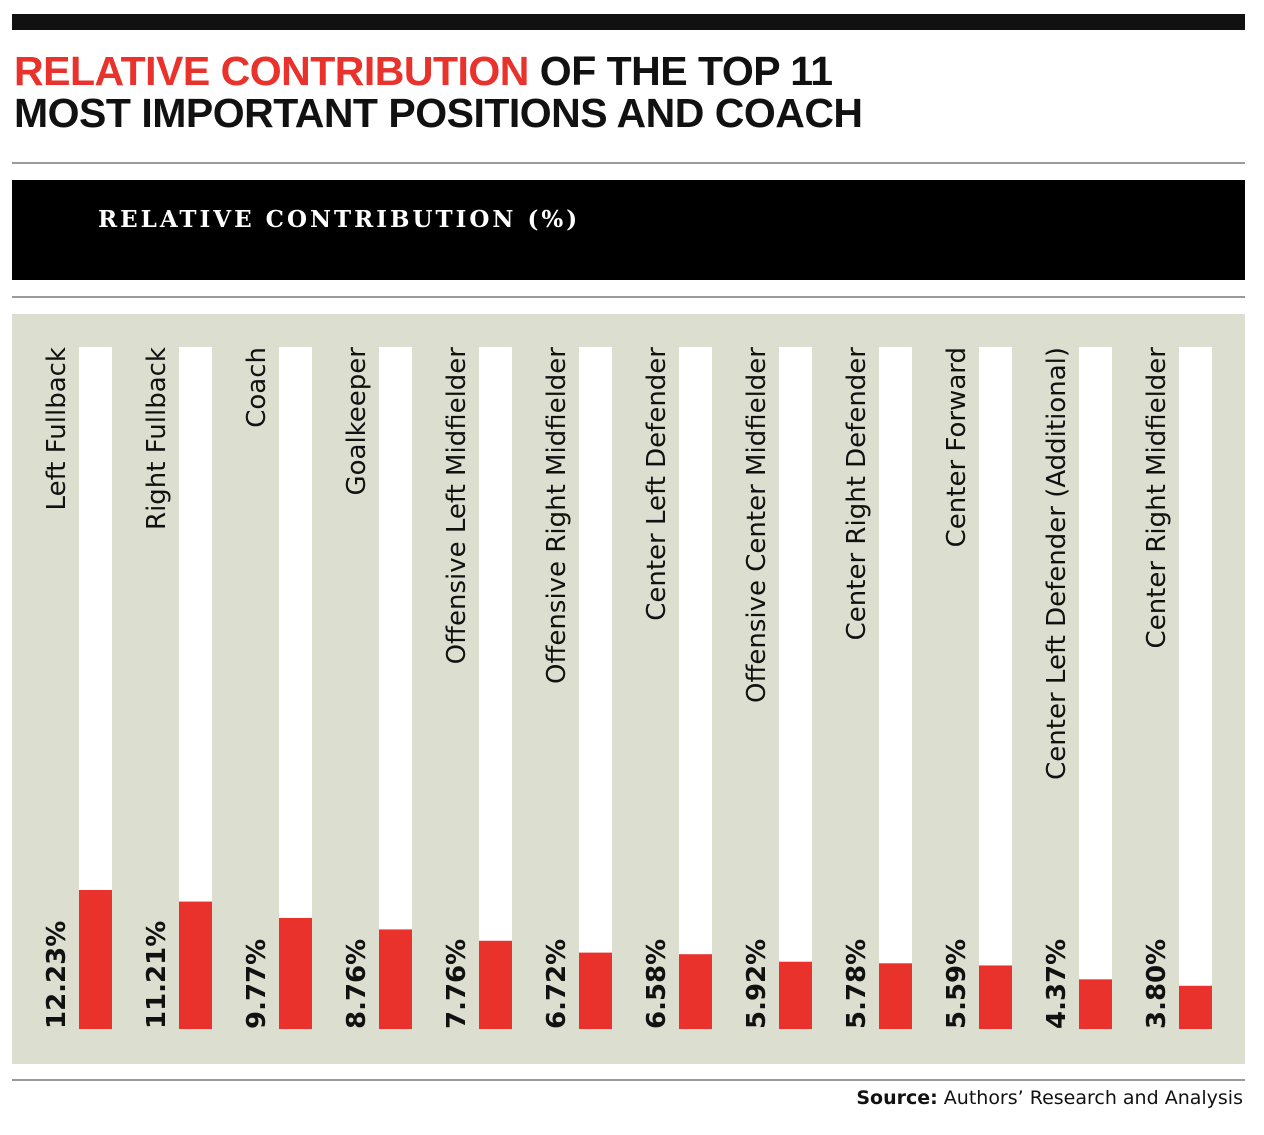 The image size is (1264, 1135). I want to click on category-label-right-fullback: Right Fullback, so click(157, 438).